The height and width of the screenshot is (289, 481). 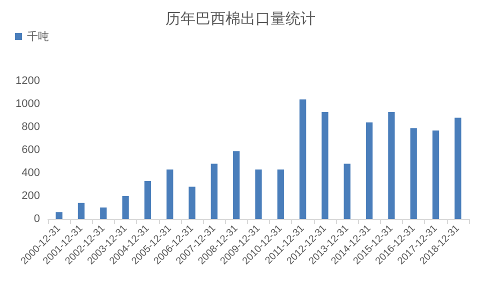 I want to click on y-tick-label: 400, so click(x=31, y=173).